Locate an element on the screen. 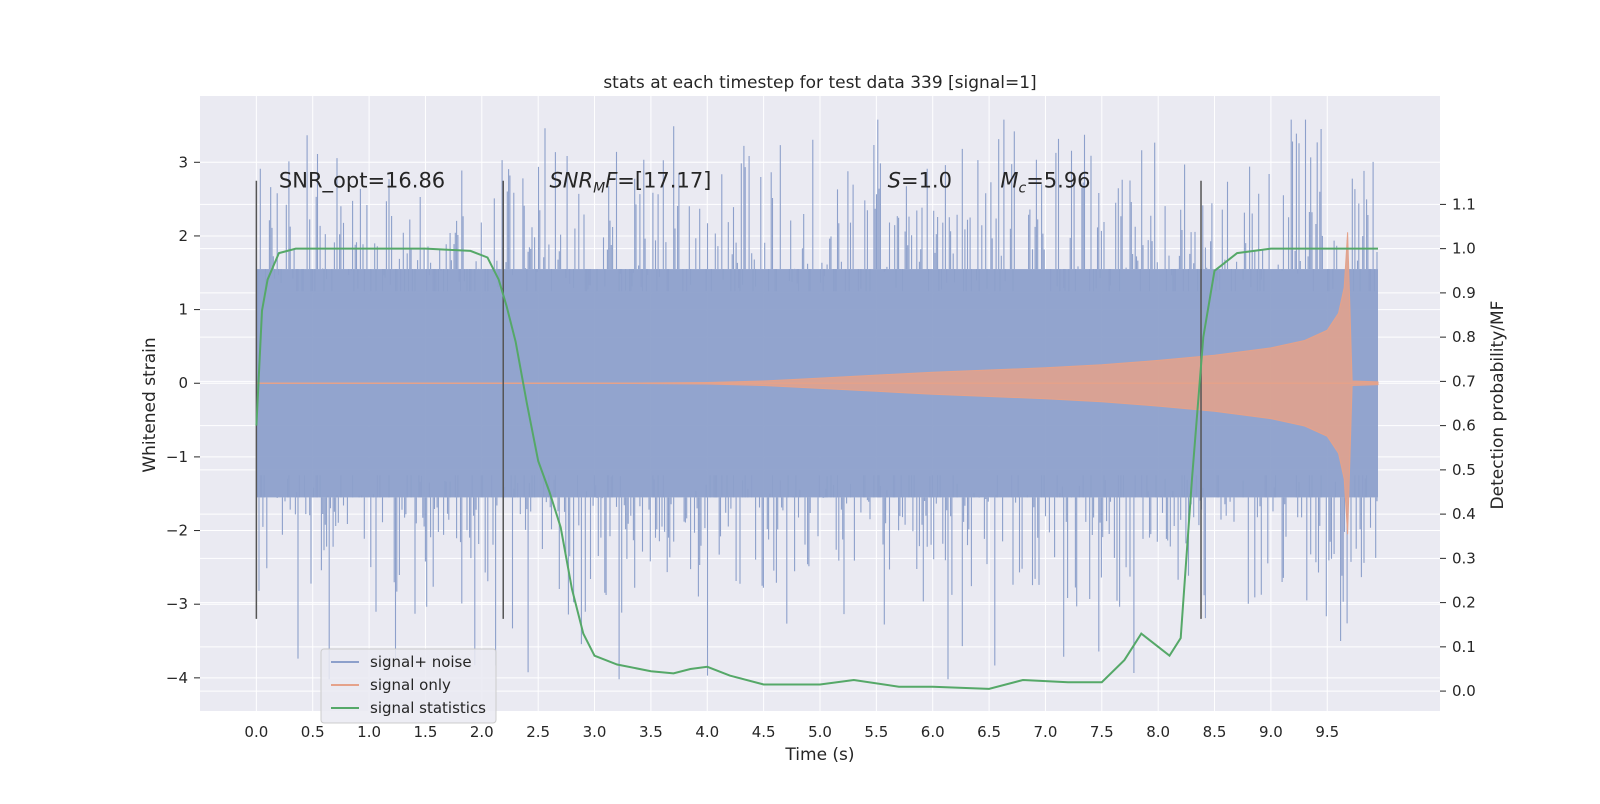  x-tick-label: 4.5 is located at coordinates (764, 732).